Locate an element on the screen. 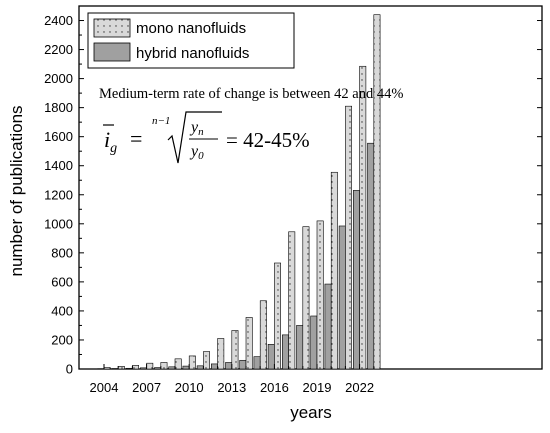 This screenshot has width=550, height=433. bar-hybrid-2021 is located at coordinates (342, 297).